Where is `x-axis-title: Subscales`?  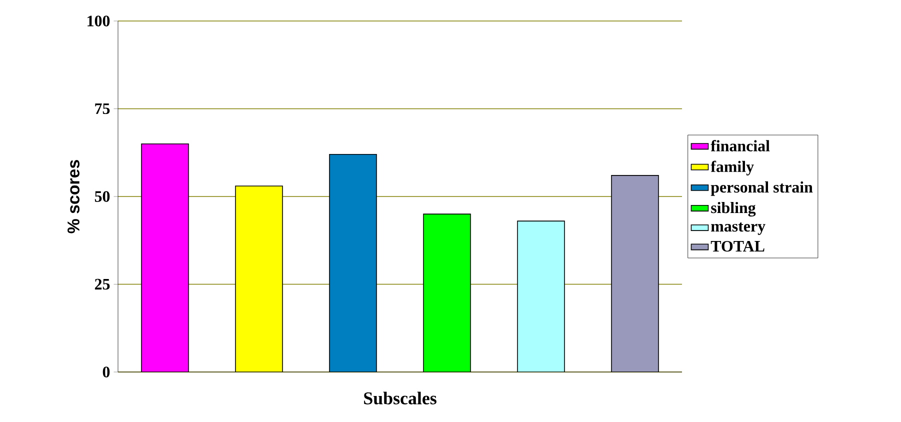
x-axis-title: Subscales is located at coordinates (400, 398).